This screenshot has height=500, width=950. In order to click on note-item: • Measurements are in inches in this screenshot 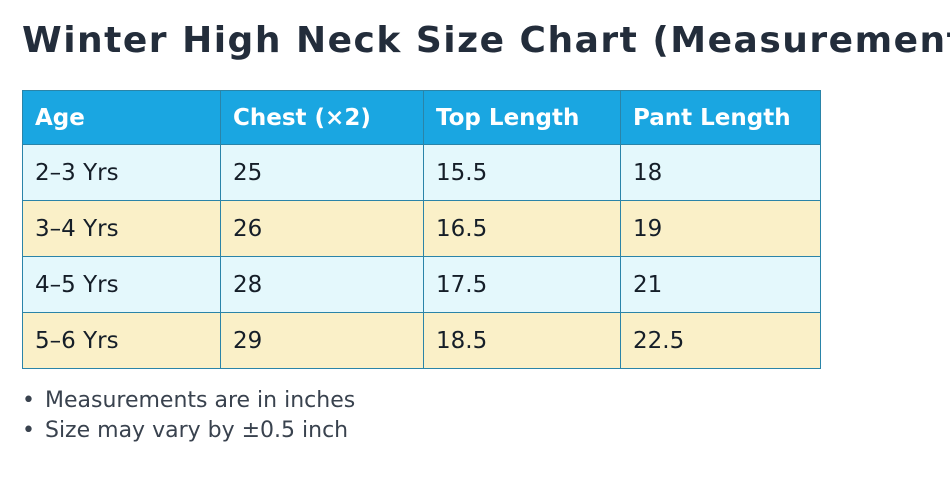, I will do `click(188, 401)`.